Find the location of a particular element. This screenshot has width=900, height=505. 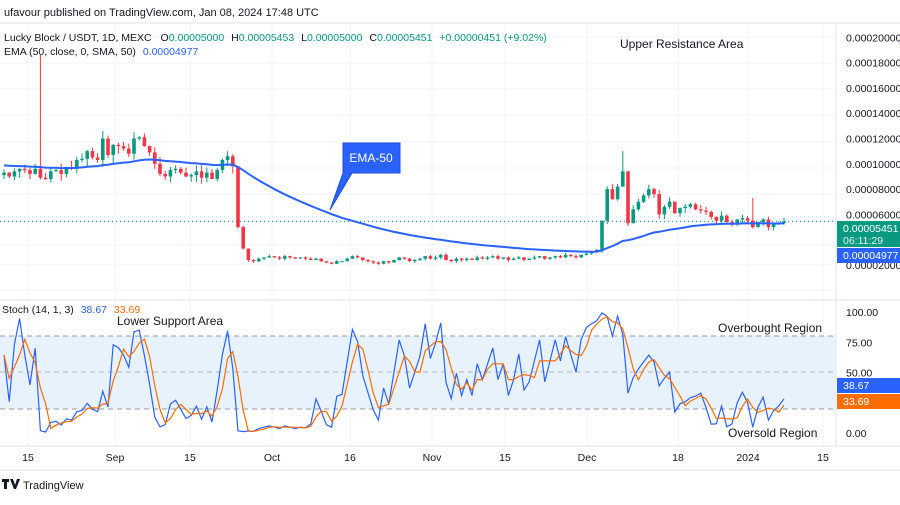

price-tick-label: 0.00020000 is located at coordinates (873, 38).